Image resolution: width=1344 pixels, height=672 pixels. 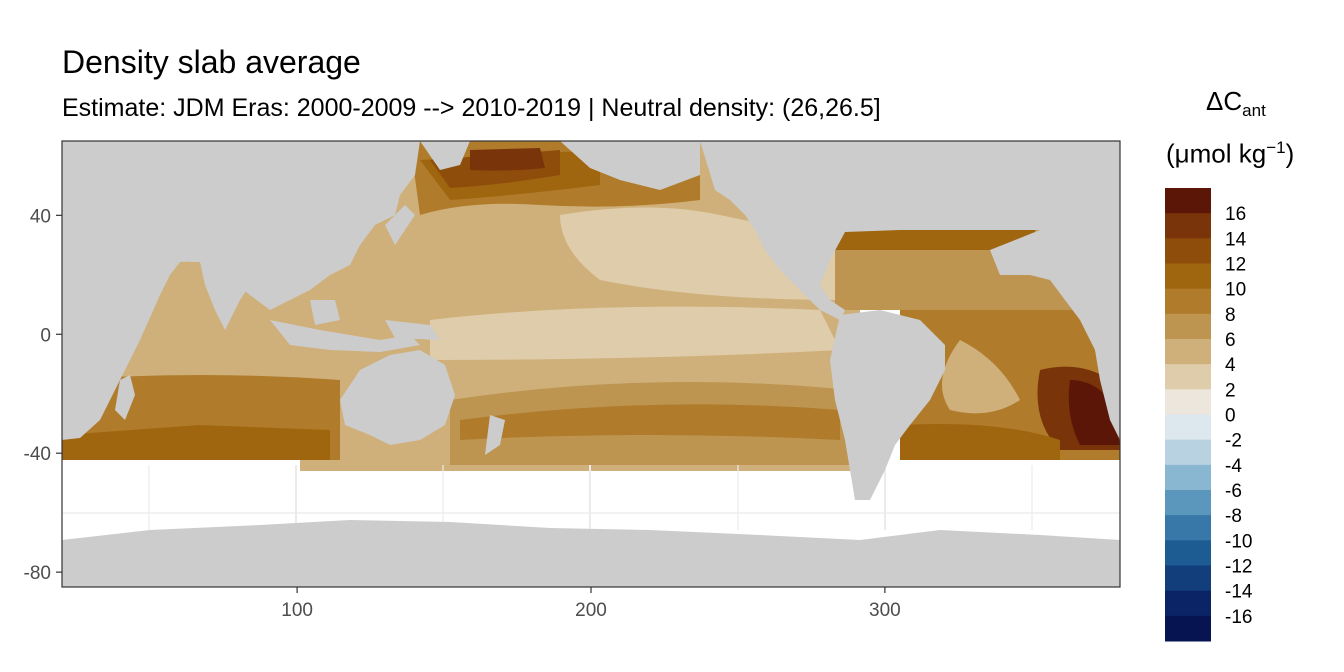 I want to click on legend-label: -4, so click(x=1233, y=466).